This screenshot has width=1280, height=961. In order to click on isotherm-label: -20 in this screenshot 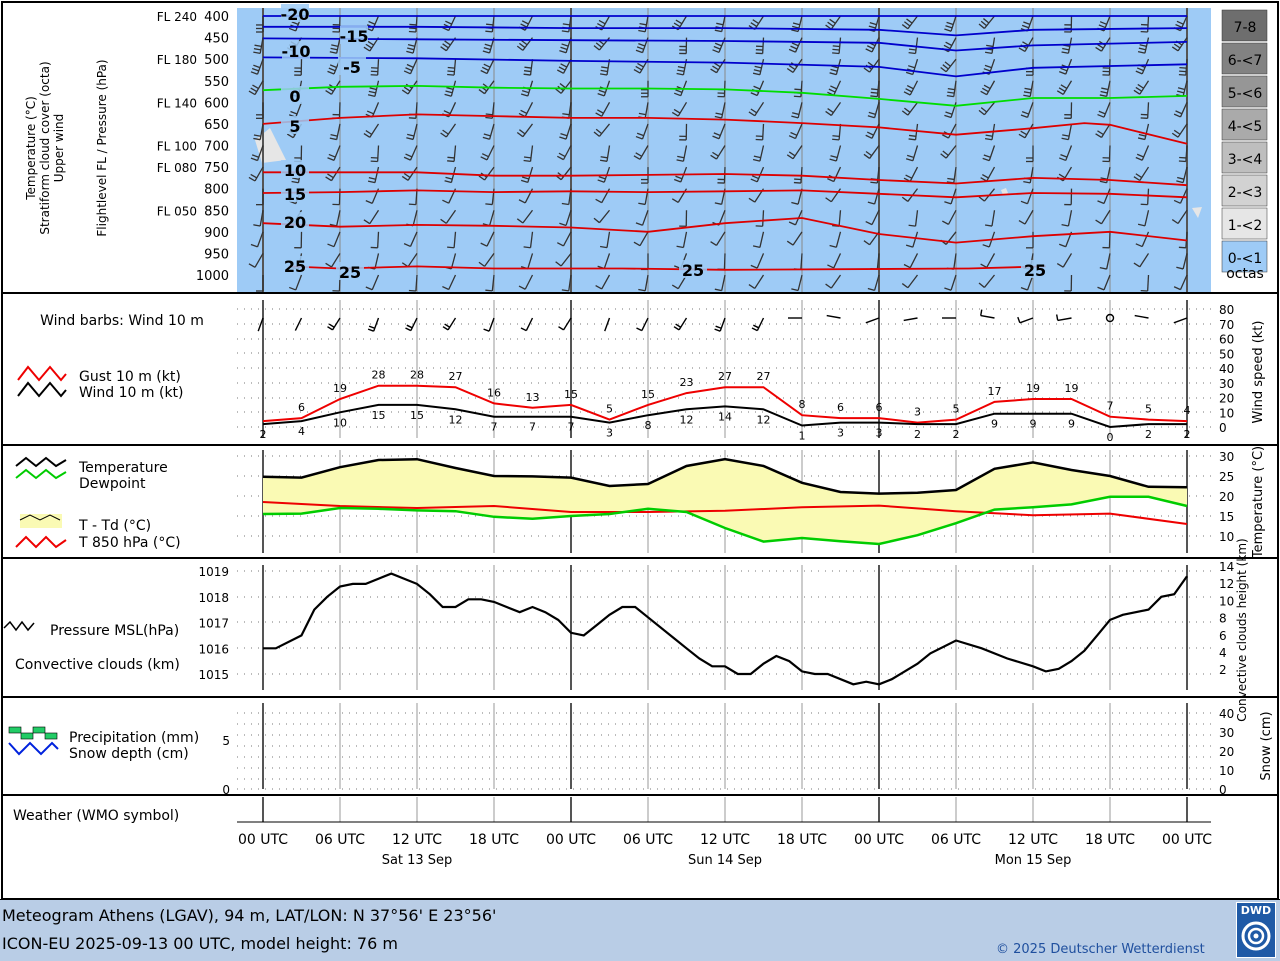, I will do `click(295, 14)`.